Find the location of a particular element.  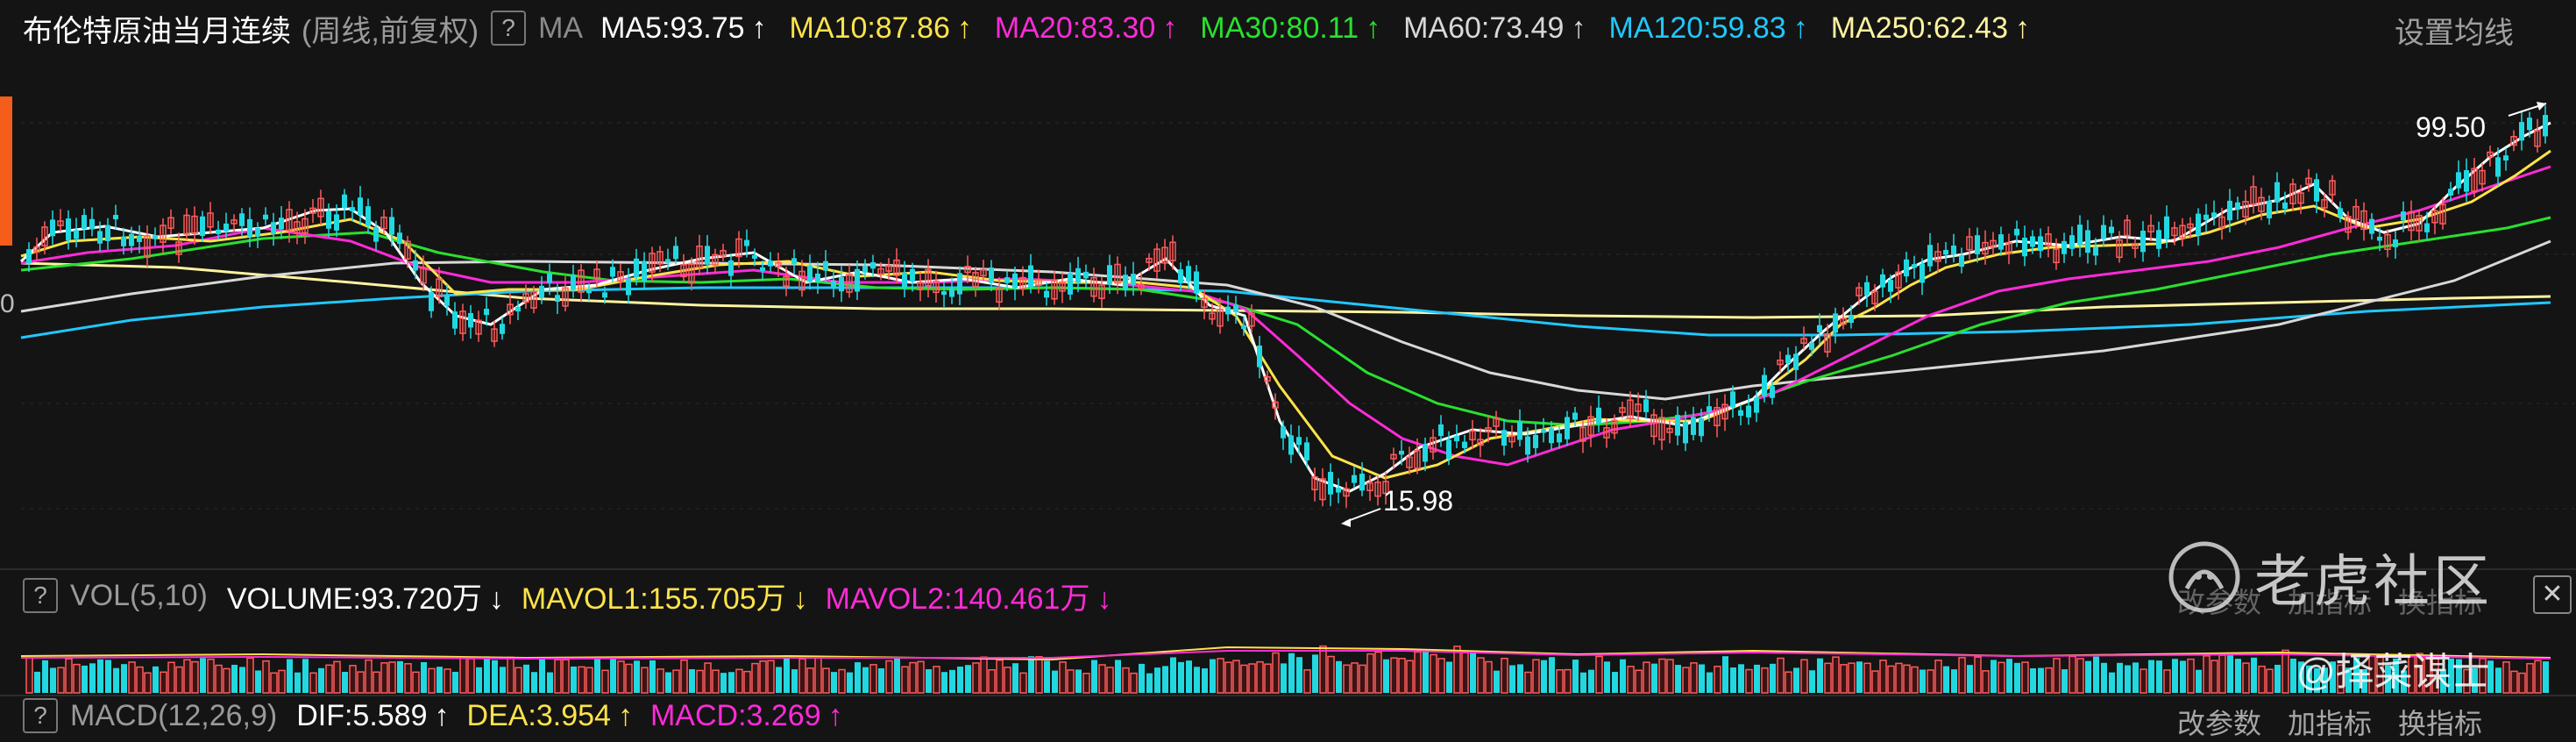

dif-value: DIF:5.589 ↑ is located at coordinates (373, 715).